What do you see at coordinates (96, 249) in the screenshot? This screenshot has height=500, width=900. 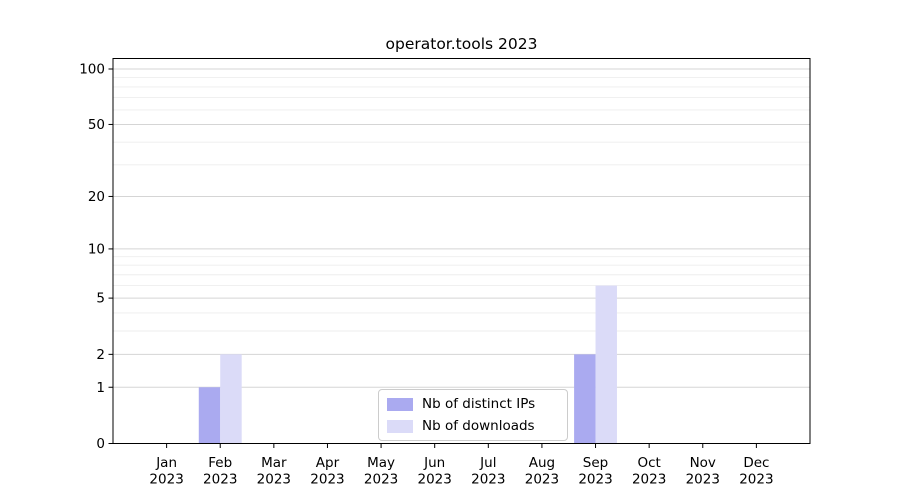 I see `y-tick-label: 10` at bounding box center [96, 249].